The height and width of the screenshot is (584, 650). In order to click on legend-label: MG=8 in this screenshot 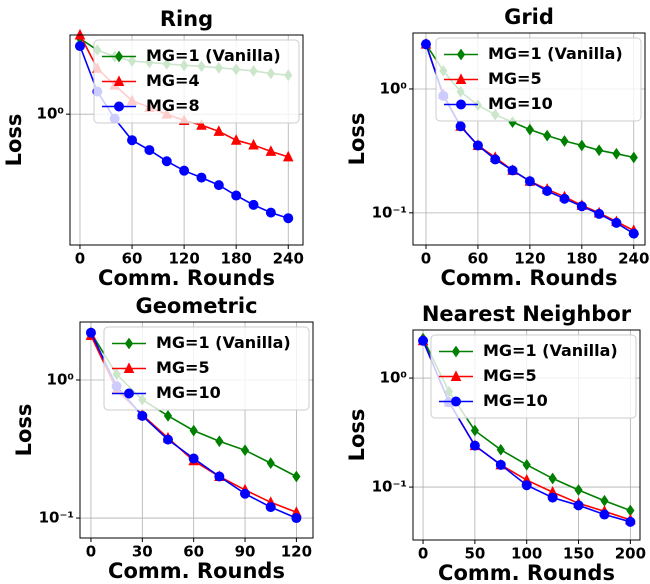, I will do `click(173, 105)`.